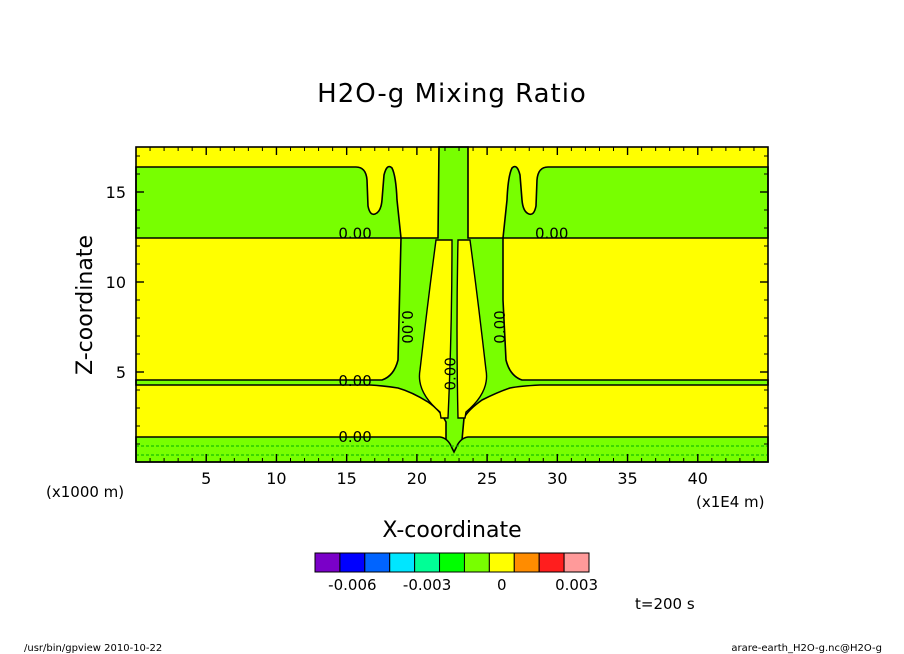 The image size is (904, 654). I want to click on colorbar-tick-label: -0.003, so click(427, 585).